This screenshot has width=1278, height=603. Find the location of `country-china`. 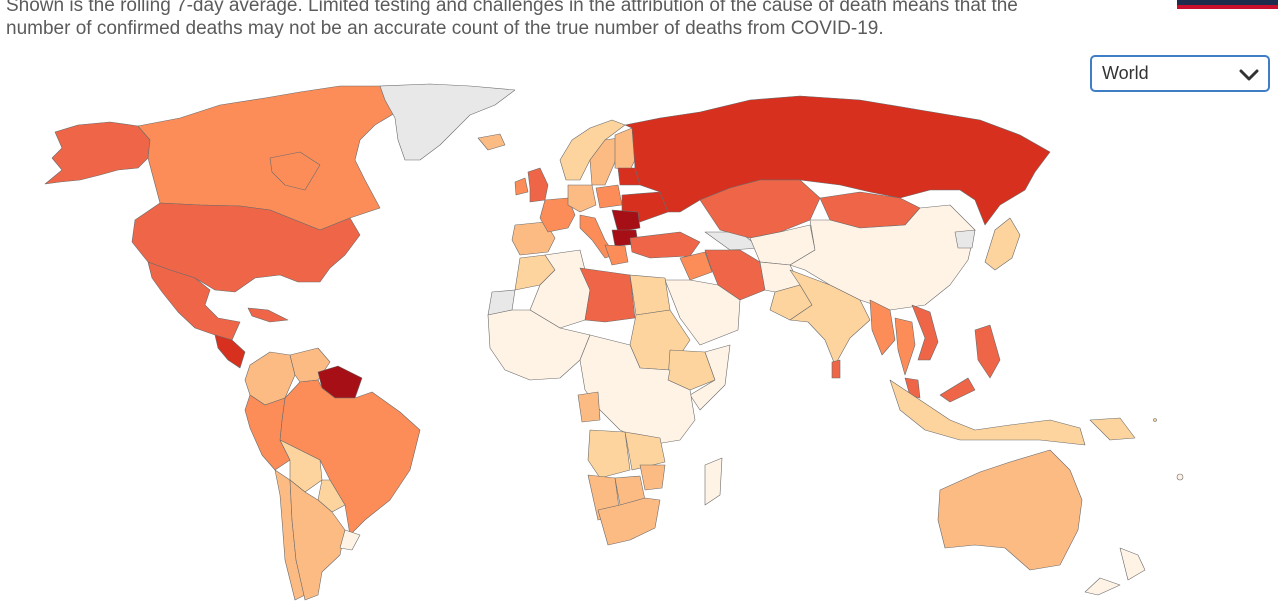

country-china is located at coordinates (882, 257).